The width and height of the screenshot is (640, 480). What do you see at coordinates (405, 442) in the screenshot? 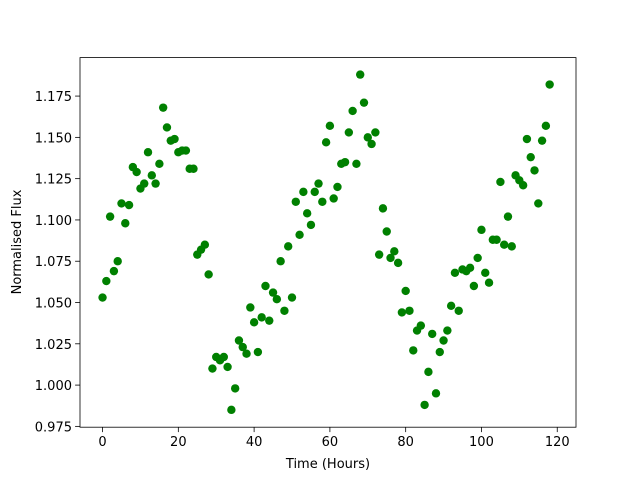
I see `x-tick-label: 80` at bounding box center [405, 442].